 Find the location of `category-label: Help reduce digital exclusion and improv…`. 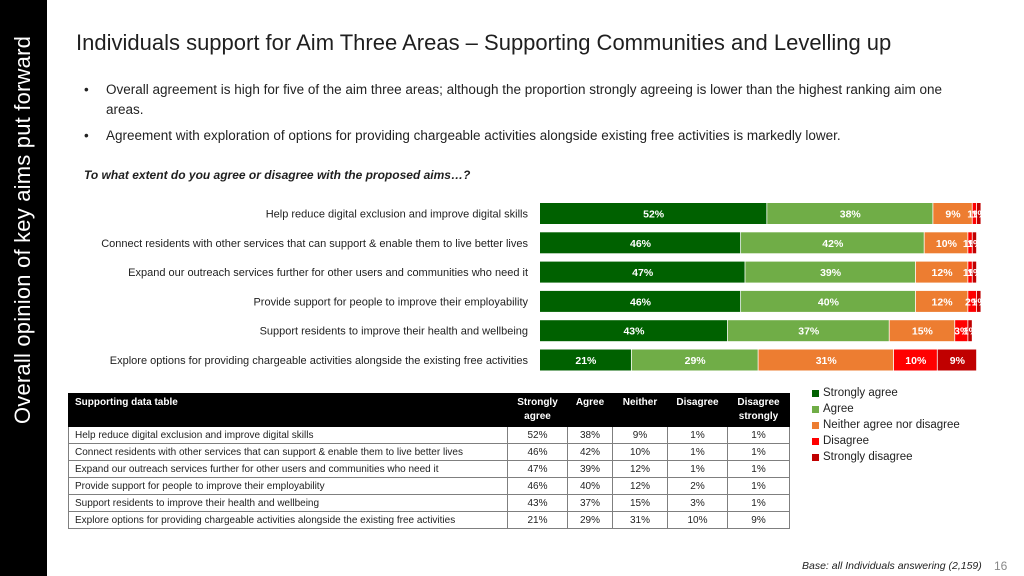

category-label: Help reduce digital exclusion and improv… is located at coordinates (397, 215).